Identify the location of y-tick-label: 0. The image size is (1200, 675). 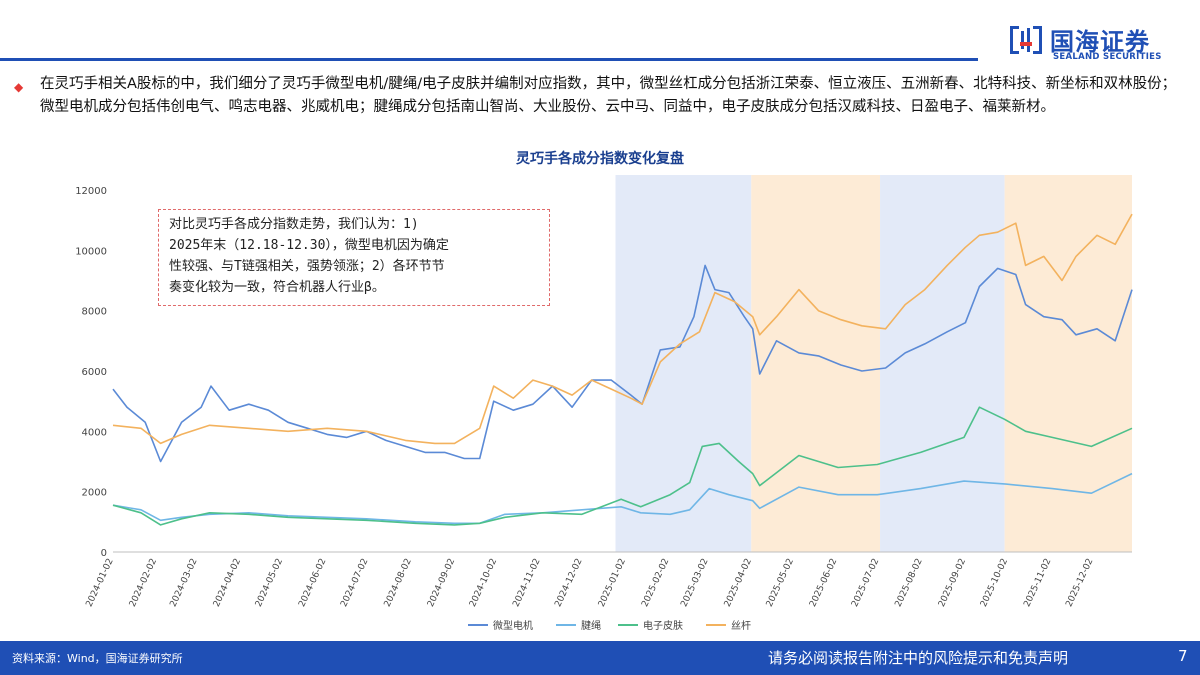
(104, 553).